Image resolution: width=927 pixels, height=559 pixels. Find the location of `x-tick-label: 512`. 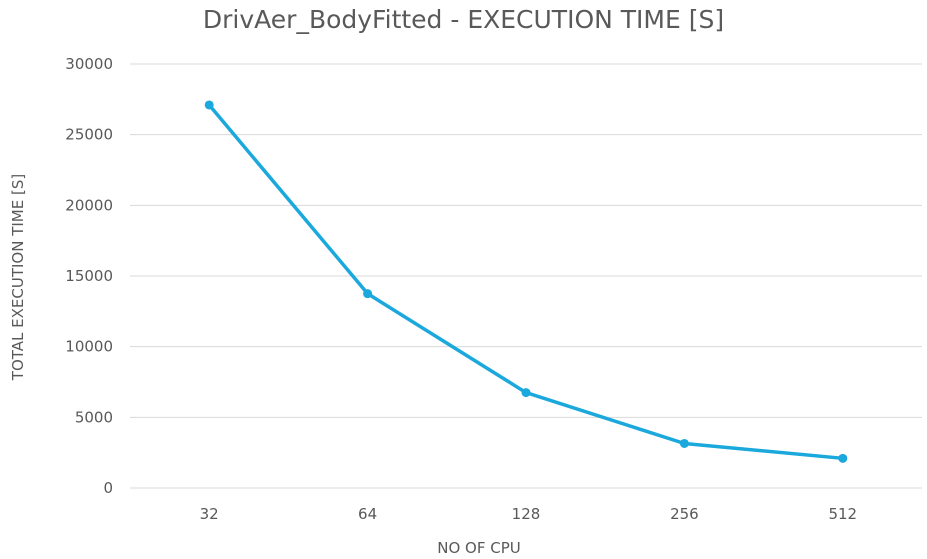

x-tick-label: 512 is located at coordinates (842, 514).